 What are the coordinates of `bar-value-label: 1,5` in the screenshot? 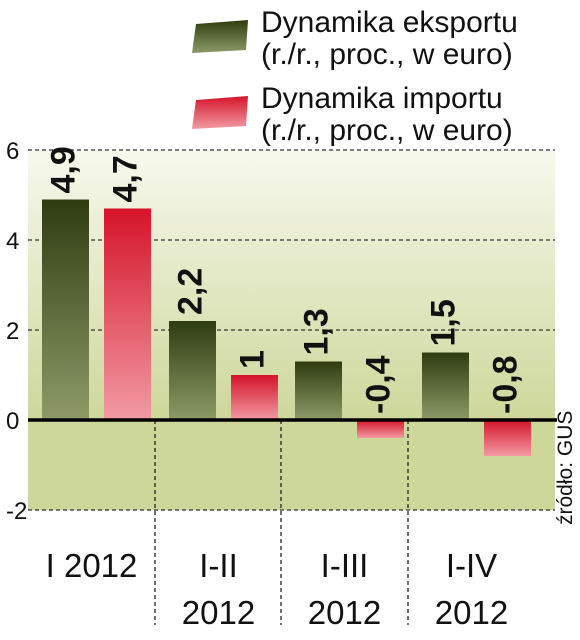 It's located at (444, 322).